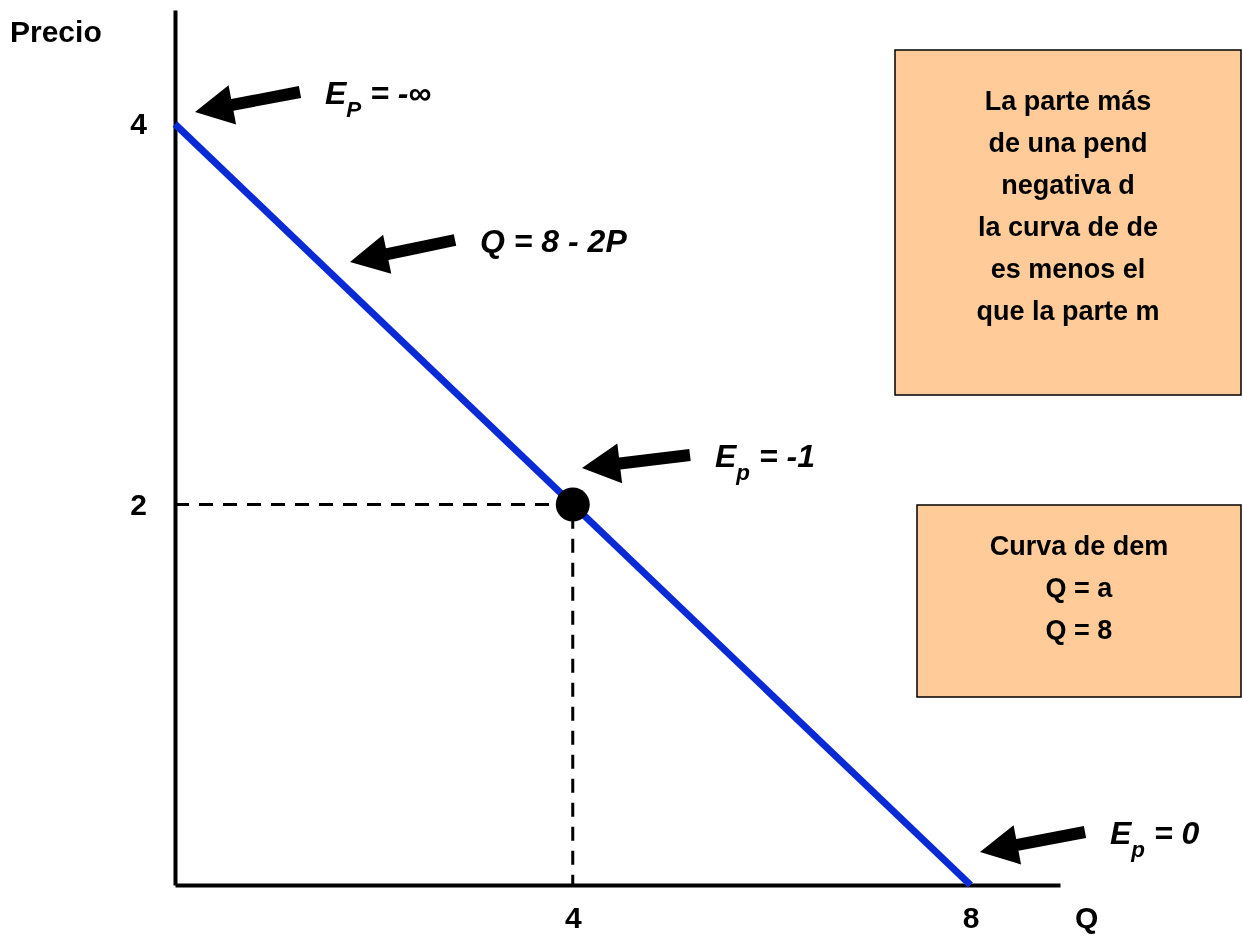 The height and width of the screenshot is (941, 1243). Describe the element at coordinates (56, 31) in the screenshot. I see `y-axis-title: Precio` at that location.